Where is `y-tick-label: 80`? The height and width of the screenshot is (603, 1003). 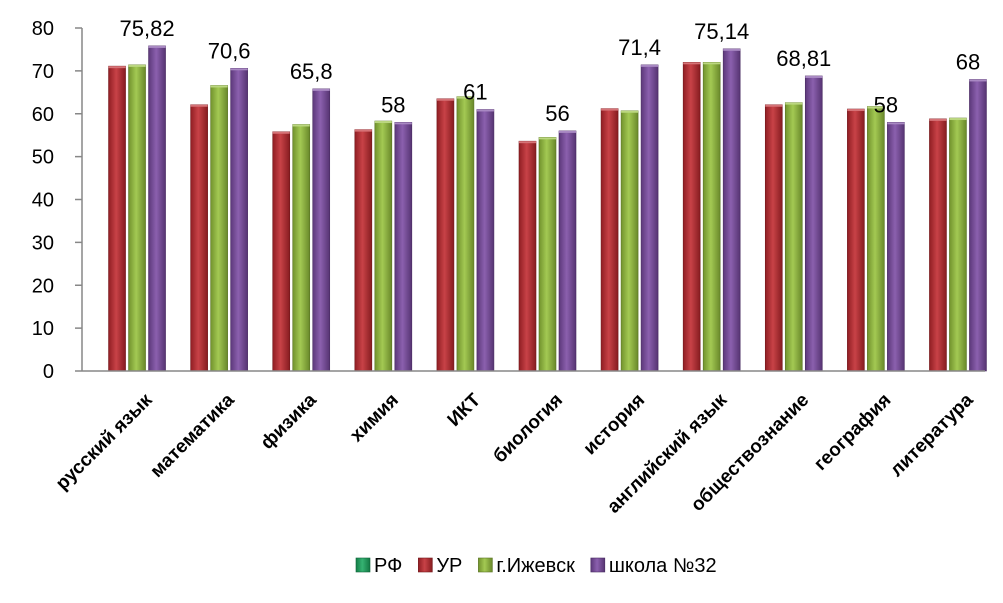 y-tick-label: 80 is located at coordinates (43, 29).